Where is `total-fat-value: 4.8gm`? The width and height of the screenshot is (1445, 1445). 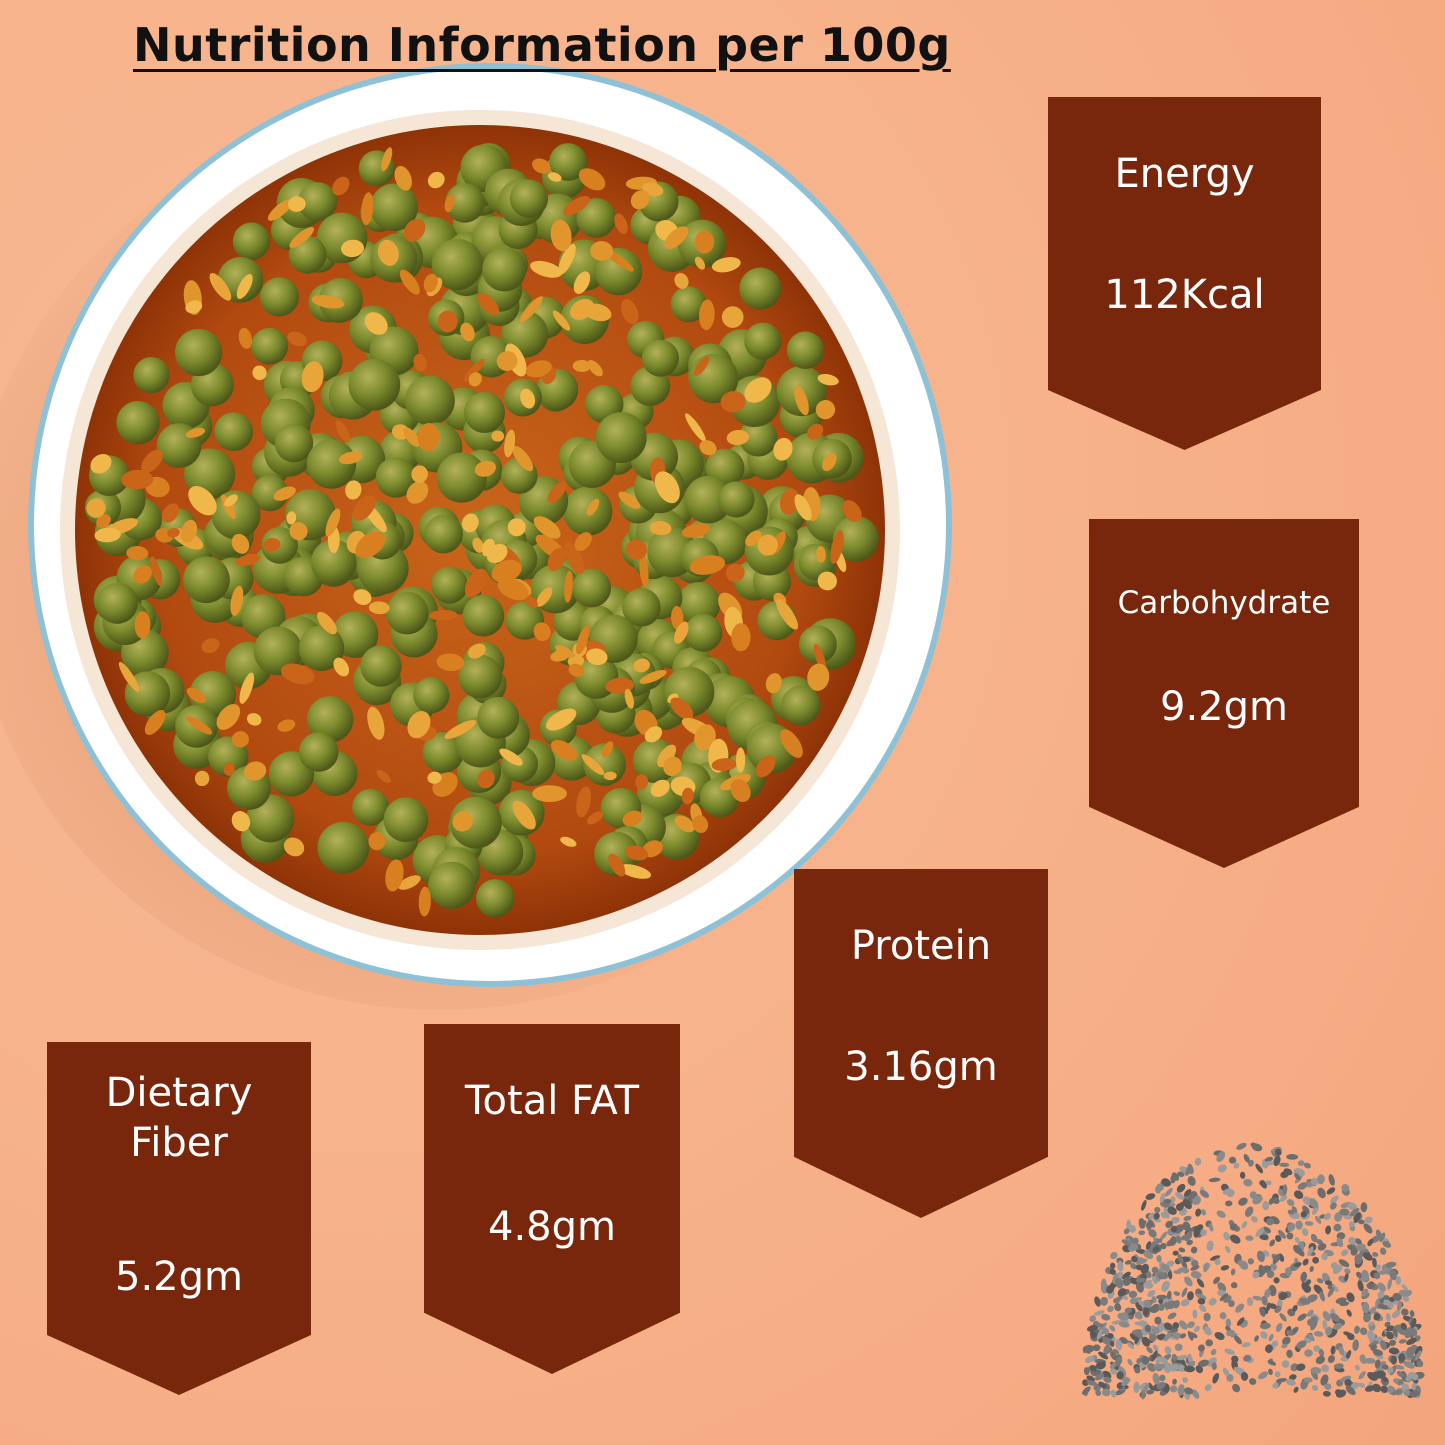
total-fat-value: 4.8gm is located at coordinates (552, 1227).